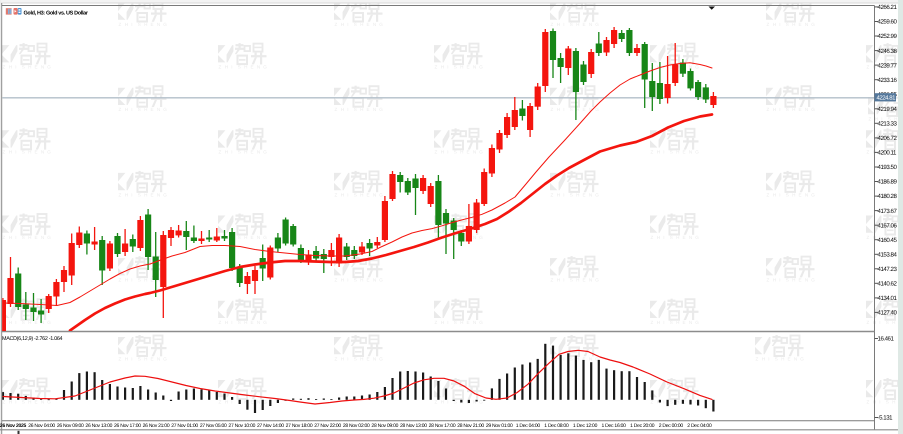  What do you see at coordinates (888, 138) in the screenshot?
I see `svg-text: 4206.72` at bounding box center [888, 138].